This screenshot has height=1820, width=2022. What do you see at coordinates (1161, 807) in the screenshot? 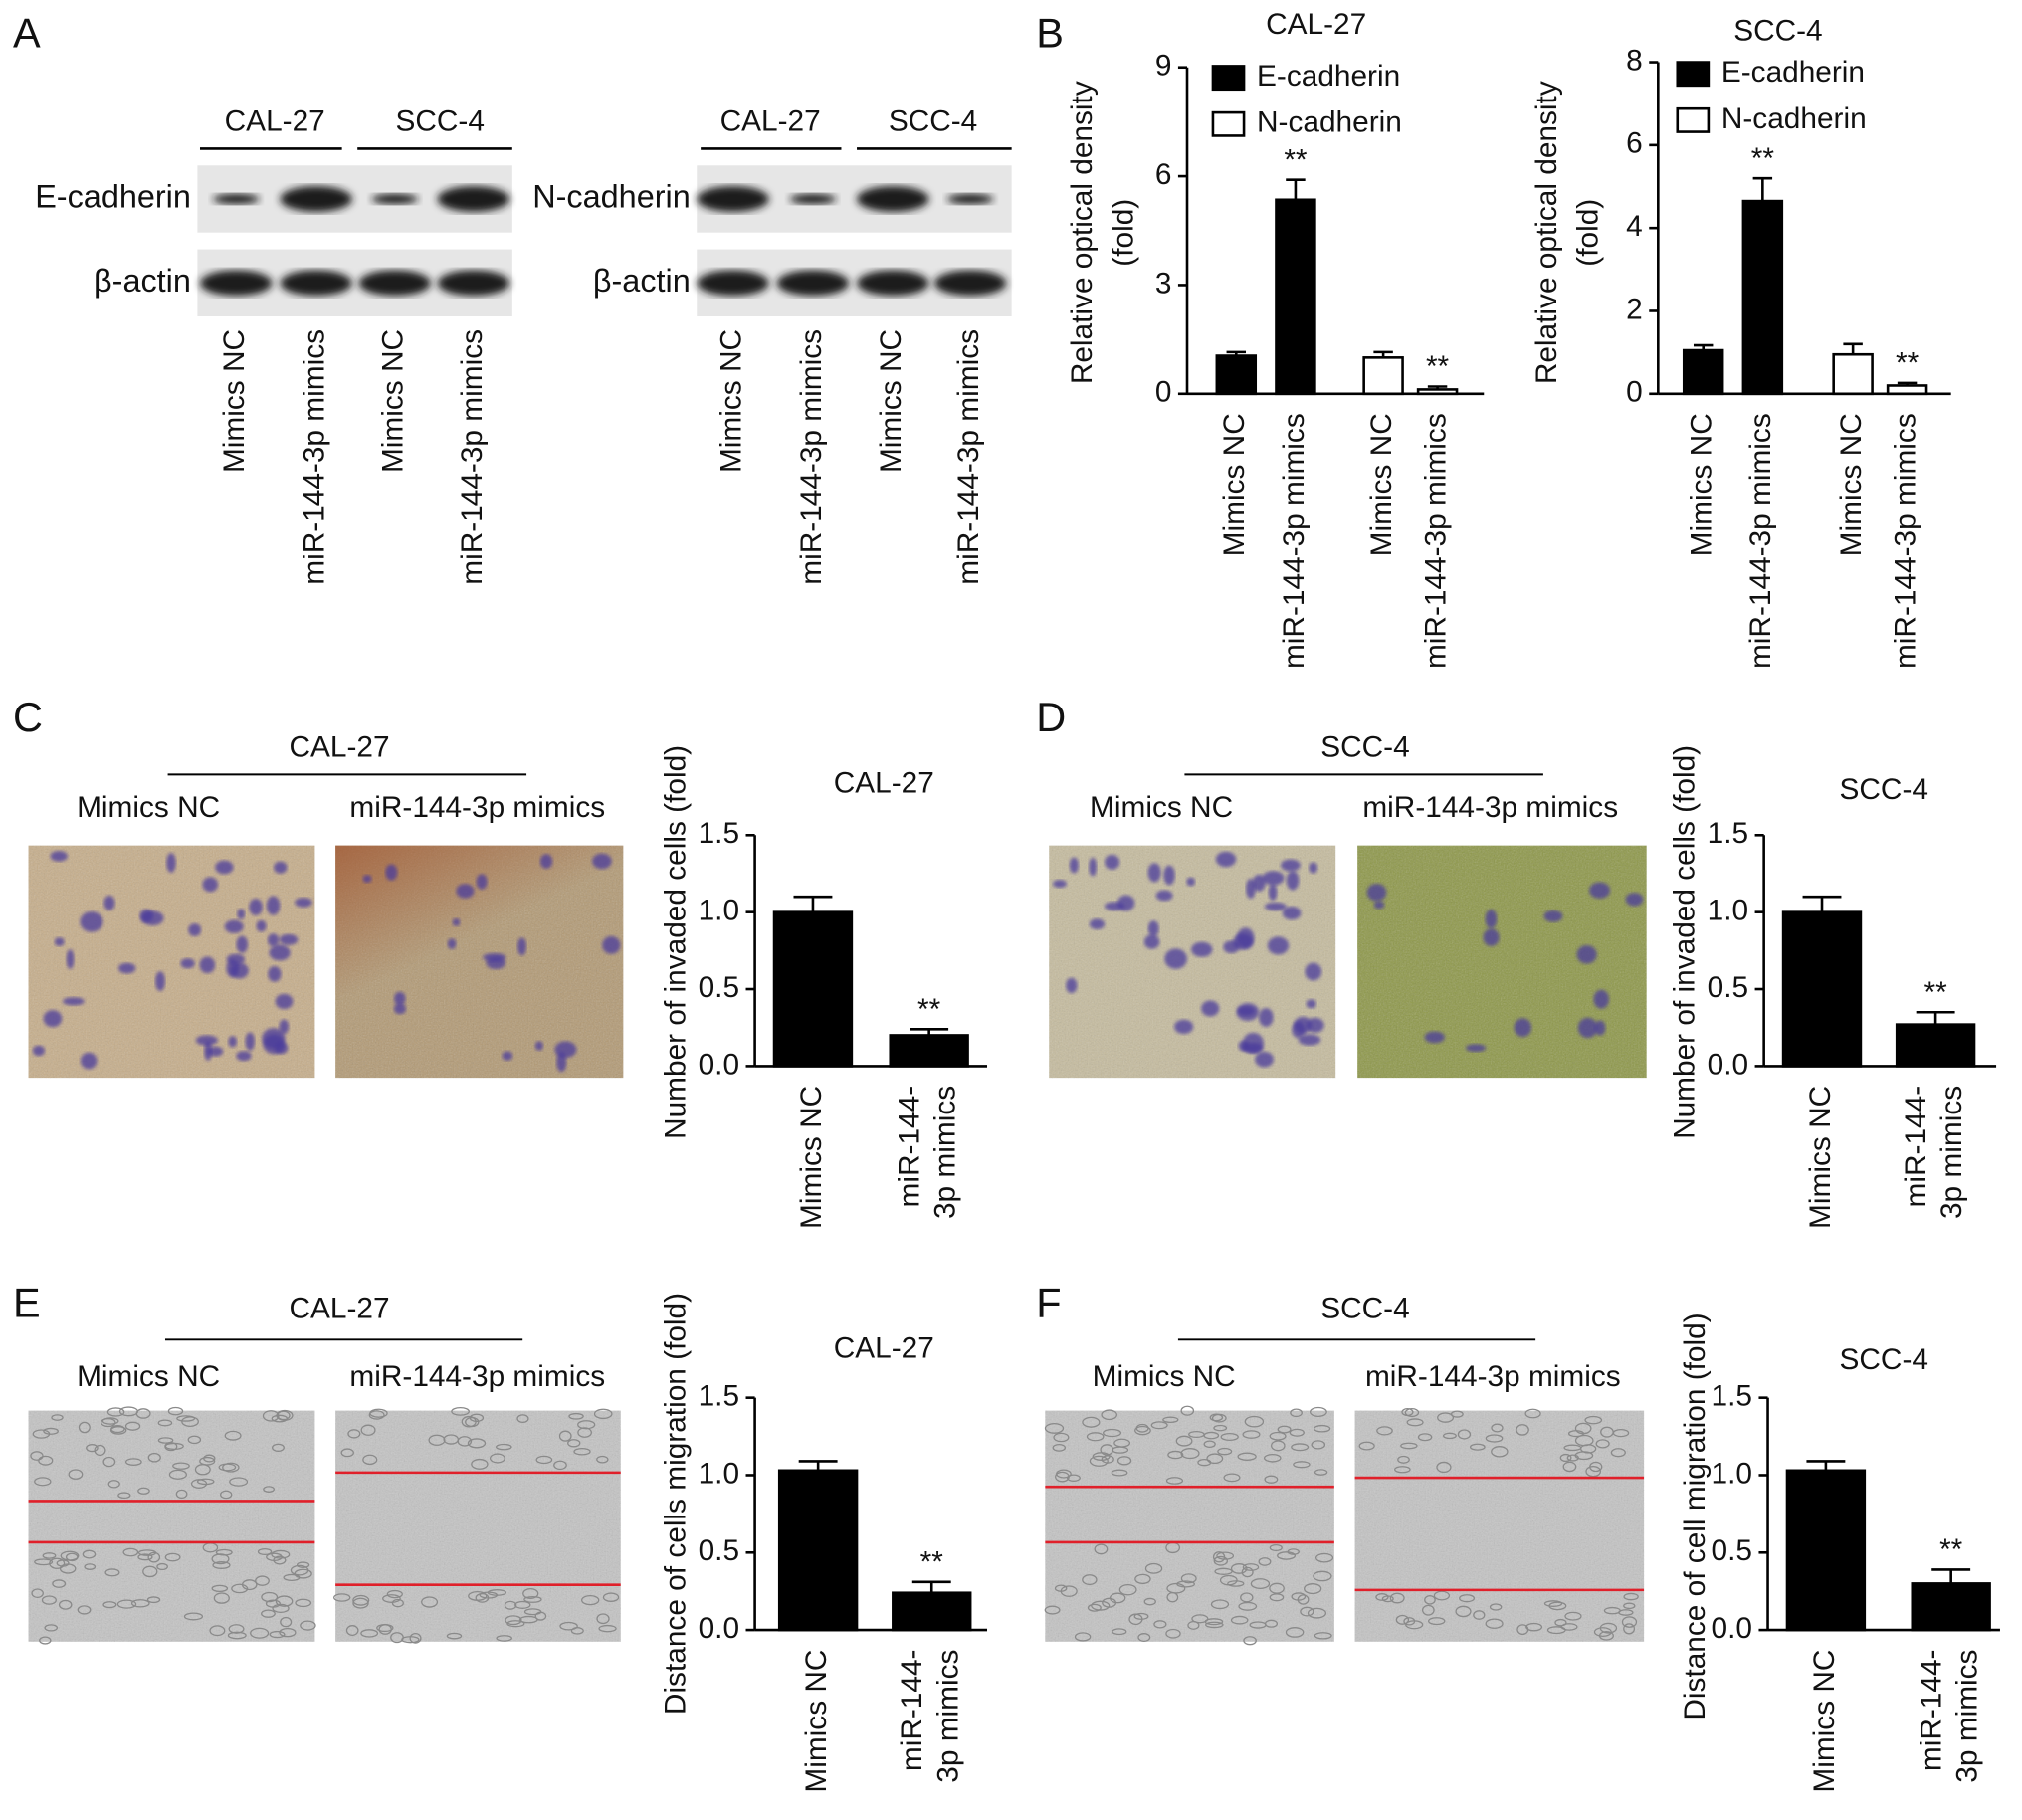
I see `micrograph-label: Mimics NC` at bounding box center [1161, 807].